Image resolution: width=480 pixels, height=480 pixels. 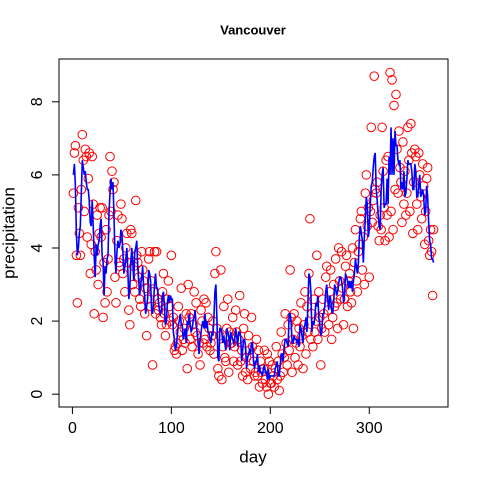 What do you see at coordinates (9, 233) in the screenshot?
I see `y-axis-label: precipitation` at bounding box center [9, 233].